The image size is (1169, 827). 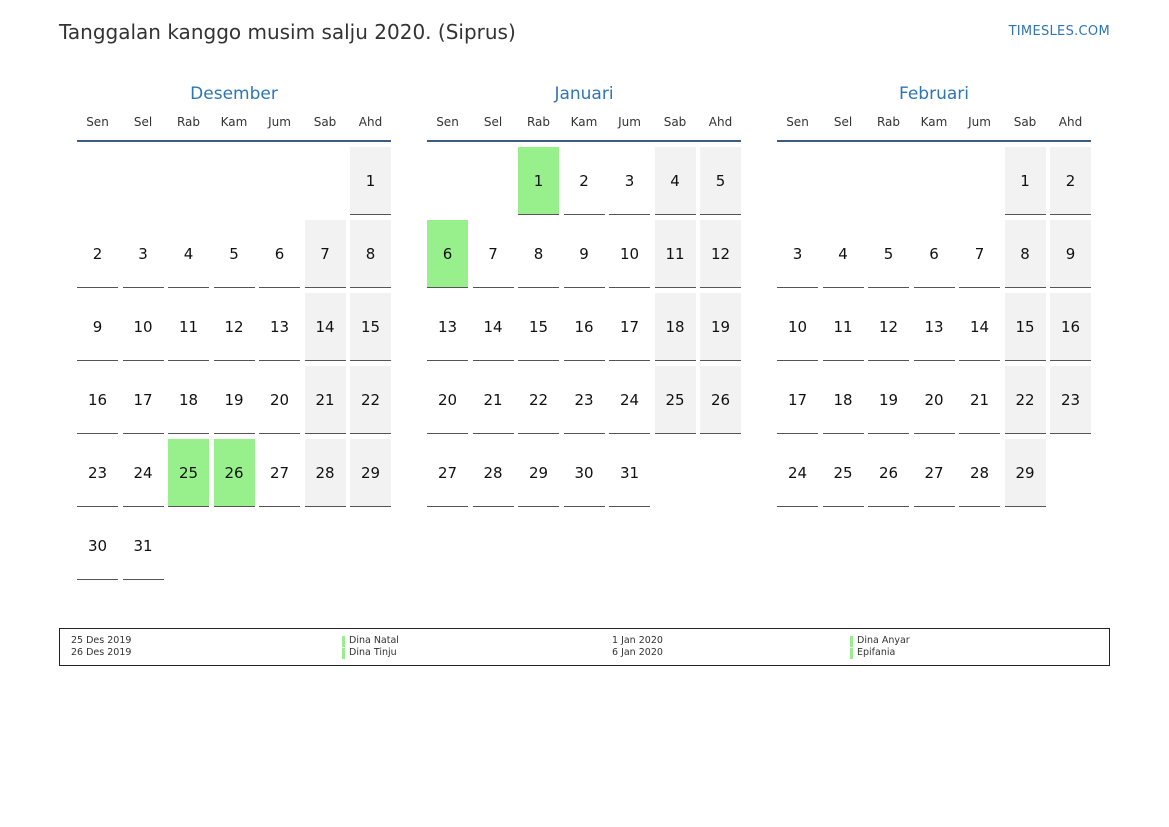 What do you see at coordinates (234, 473) in the screenshot?
I see `holiday-day-cell: 26` at bounding box center [234, 473].